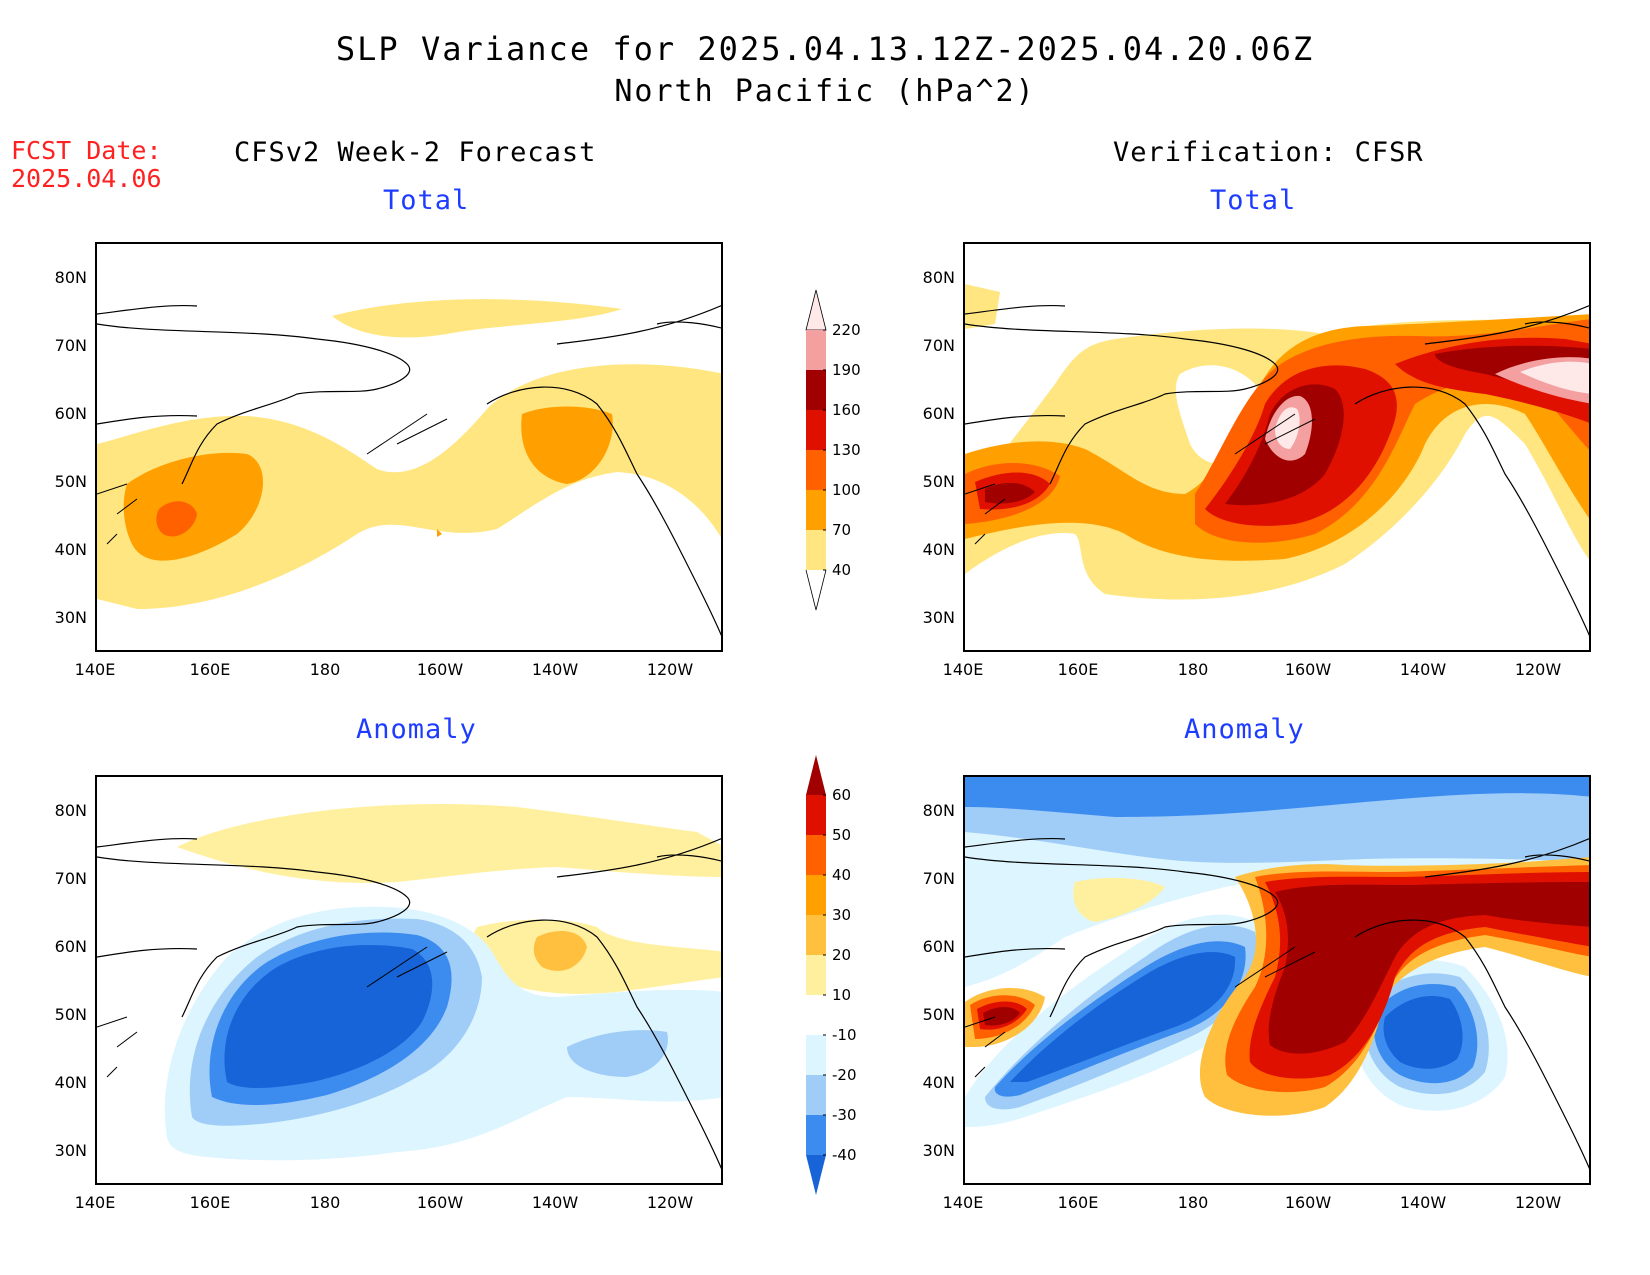  I want to click on colorbar-anomaly-tick-label: 40, so click(841, 875).